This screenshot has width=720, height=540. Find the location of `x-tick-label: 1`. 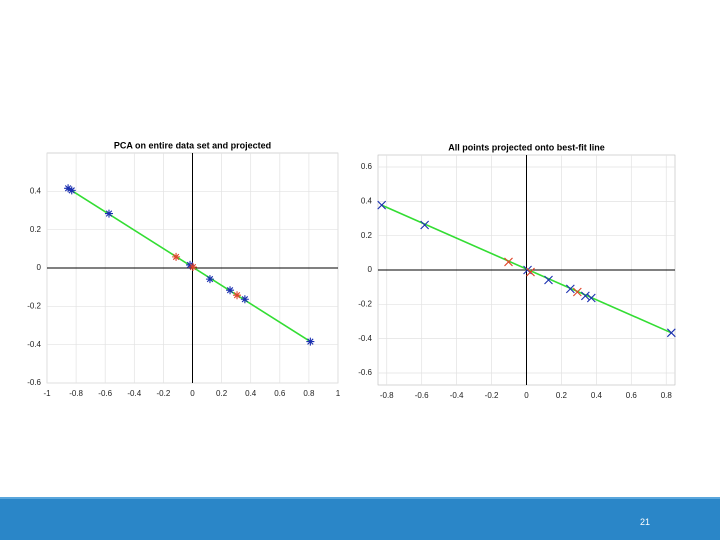

x-tick-label: 1 is located at coordinates (338, 393).